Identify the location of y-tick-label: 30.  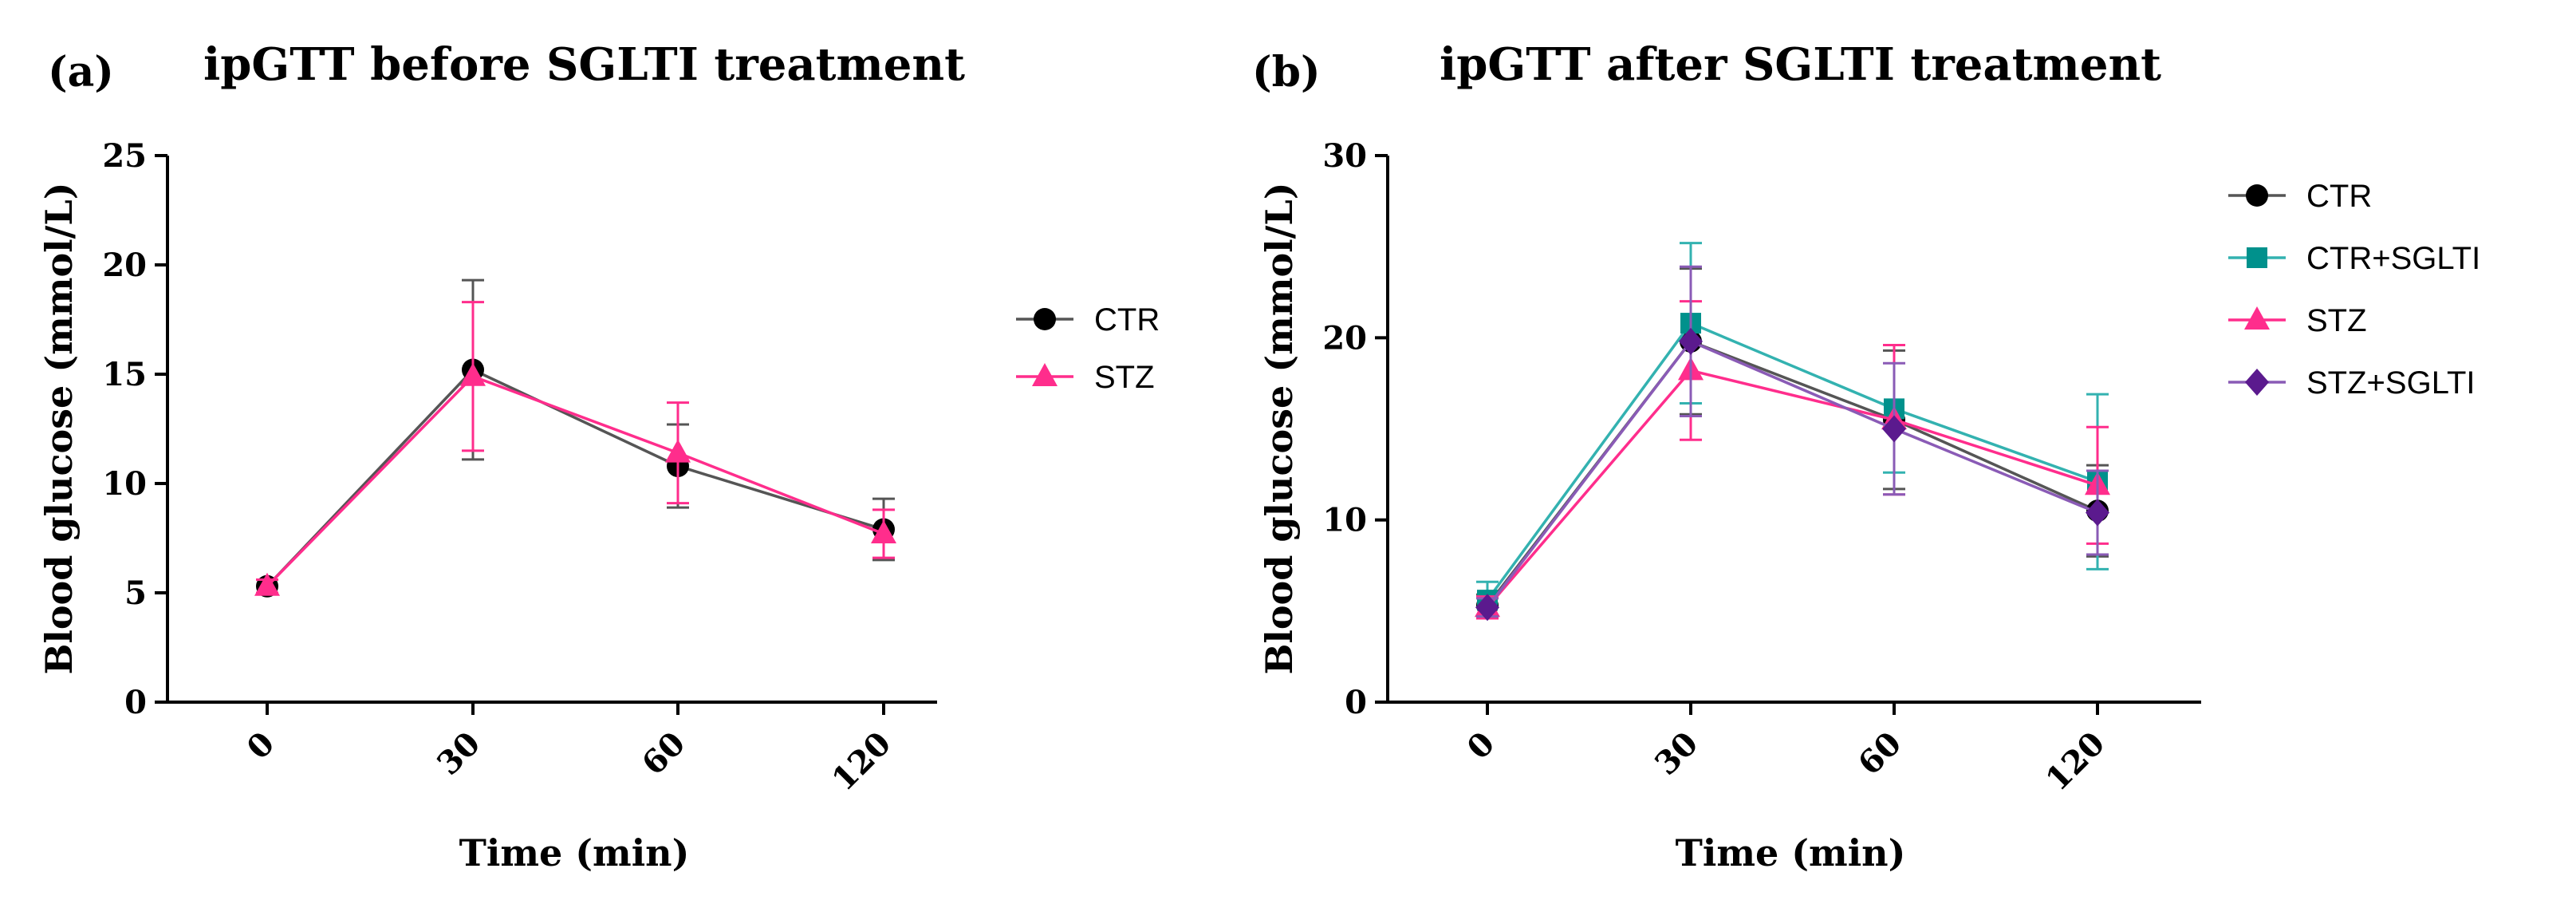
(1344, 156).